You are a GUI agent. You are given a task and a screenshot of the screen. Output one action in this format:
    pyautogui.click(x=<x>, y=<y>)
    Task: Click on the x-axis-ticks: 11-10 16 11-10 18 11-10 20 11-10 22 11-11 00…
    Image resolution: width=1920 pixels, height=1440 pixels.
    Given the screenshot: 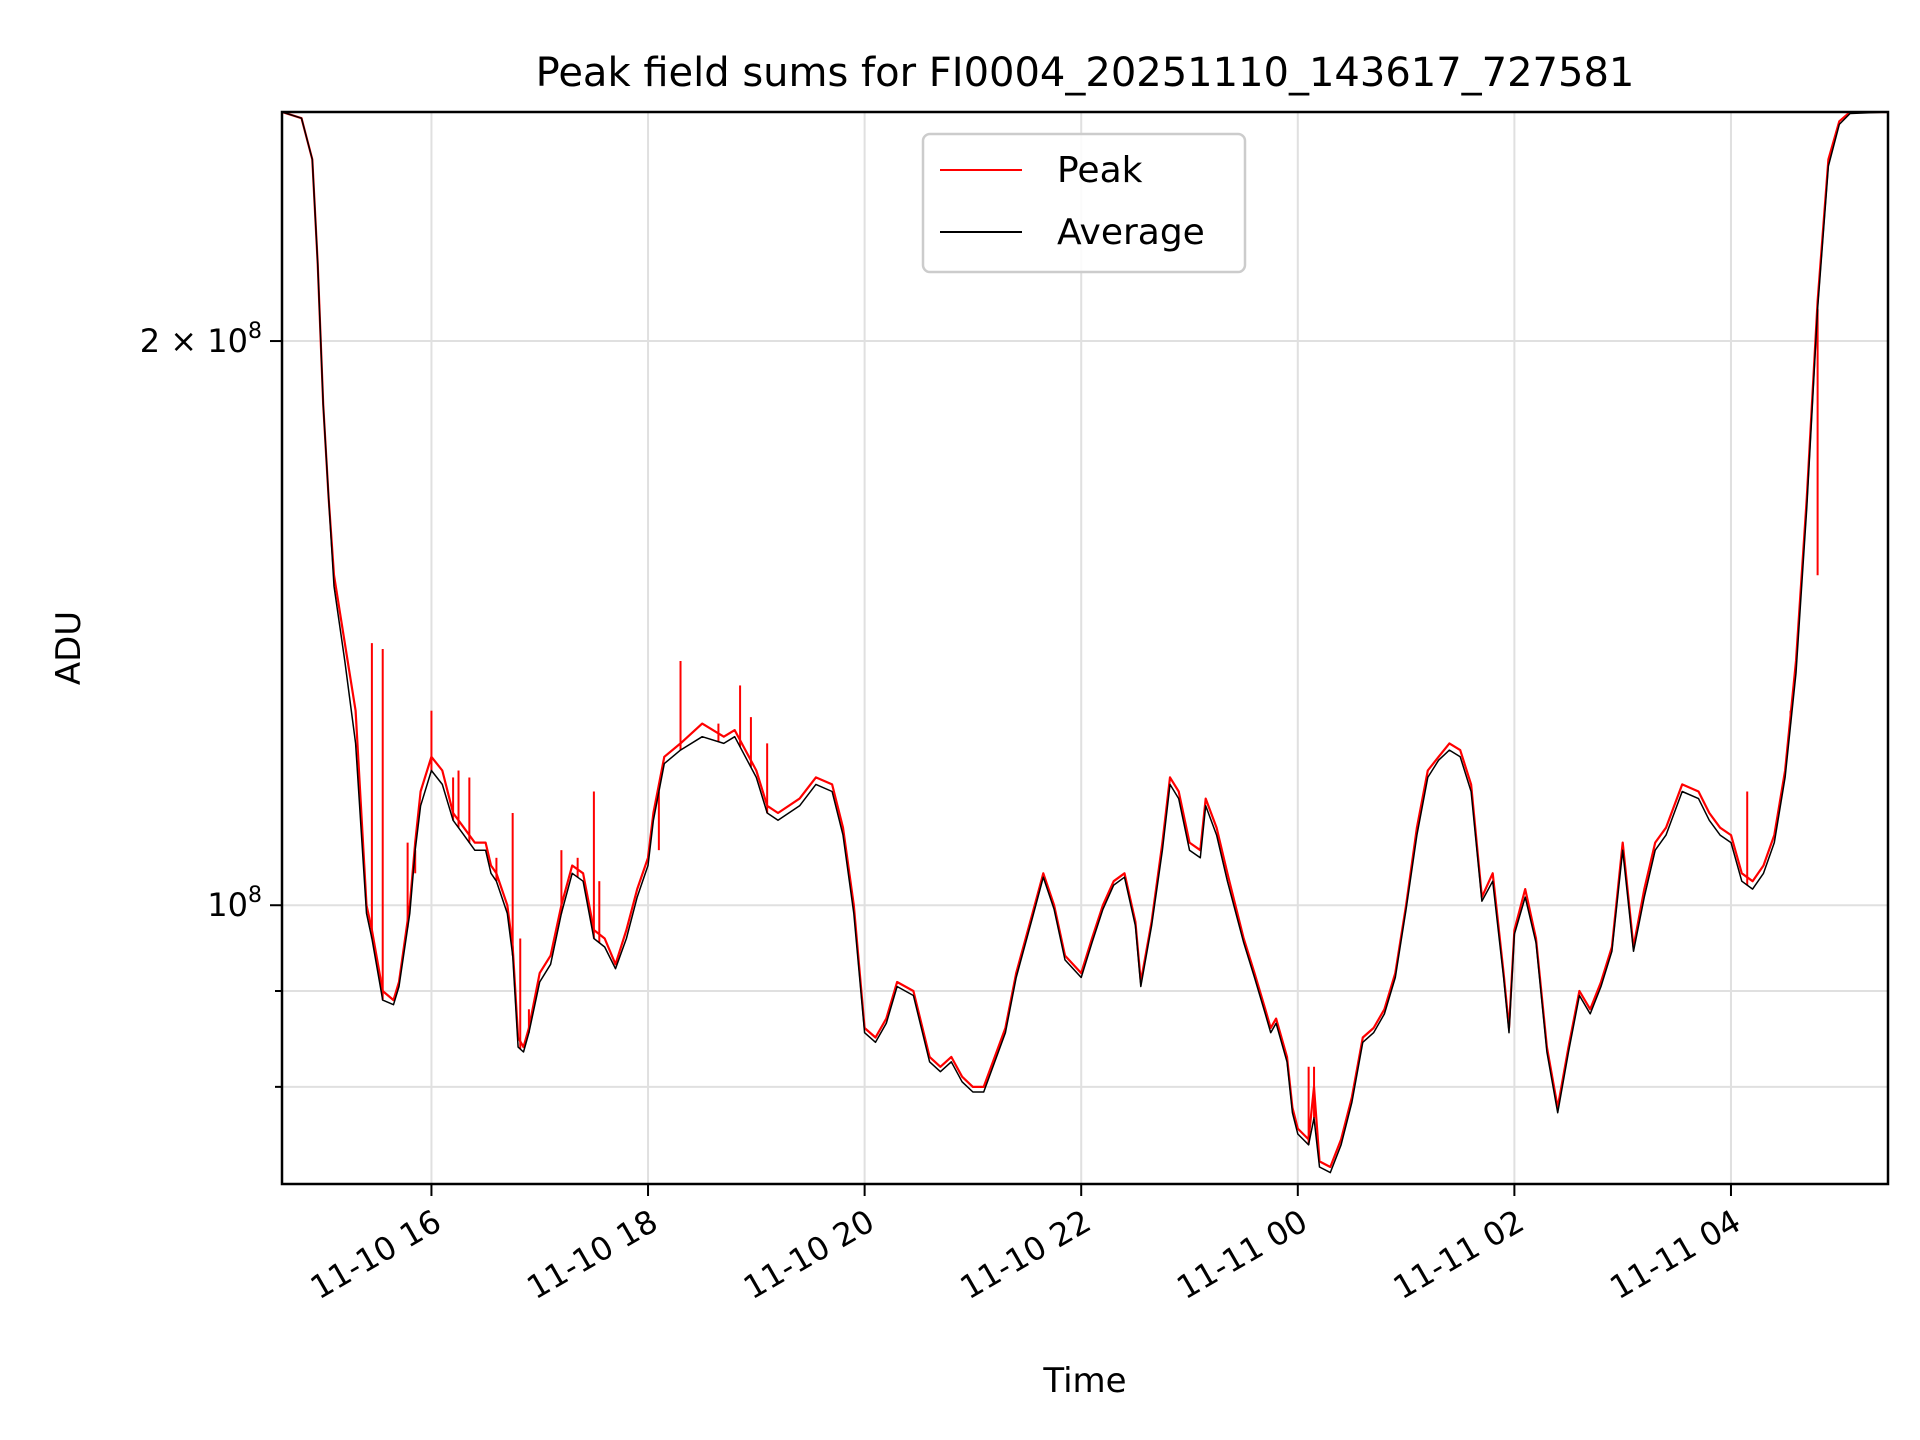 What is the action you would take?
    pyautogui.click(x=1025, y=1245)
    